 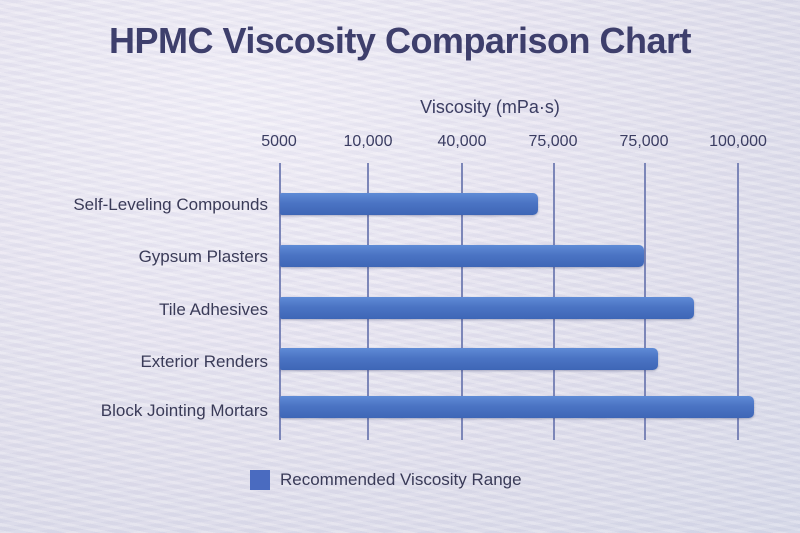 I want to click on category-label: Exterior Renders, so click(x=204, y=361).